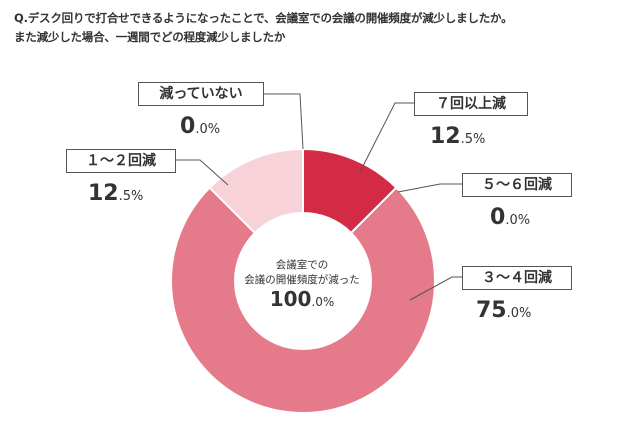 The width and height of the screenshot is (640, 434). What do you see at coordinates (473, 139) in the screenshot?
I see `pct-7-plus-dec: .5%` at bounding box center [473, 139].